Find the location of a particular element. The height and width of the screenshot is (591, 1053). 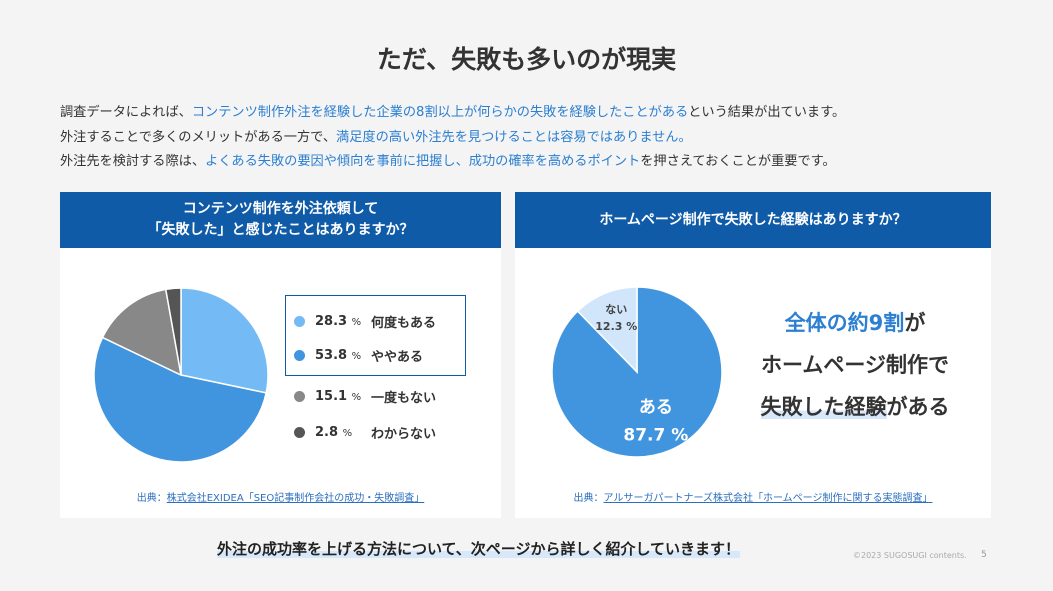

legend-highlight-box is located at coordinates (375, 335).